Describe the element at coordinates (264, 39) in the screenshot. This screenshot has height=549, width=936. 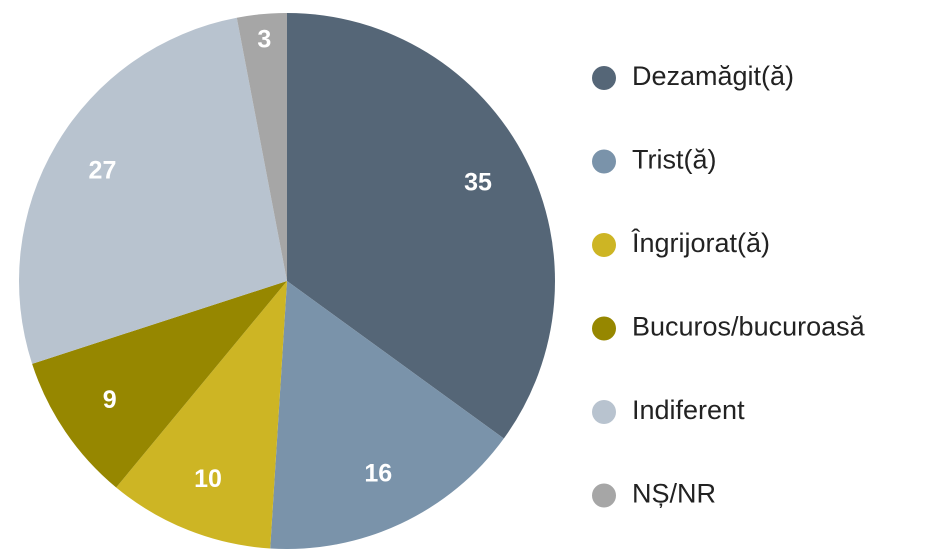
I see `data-label: 3` at that location.